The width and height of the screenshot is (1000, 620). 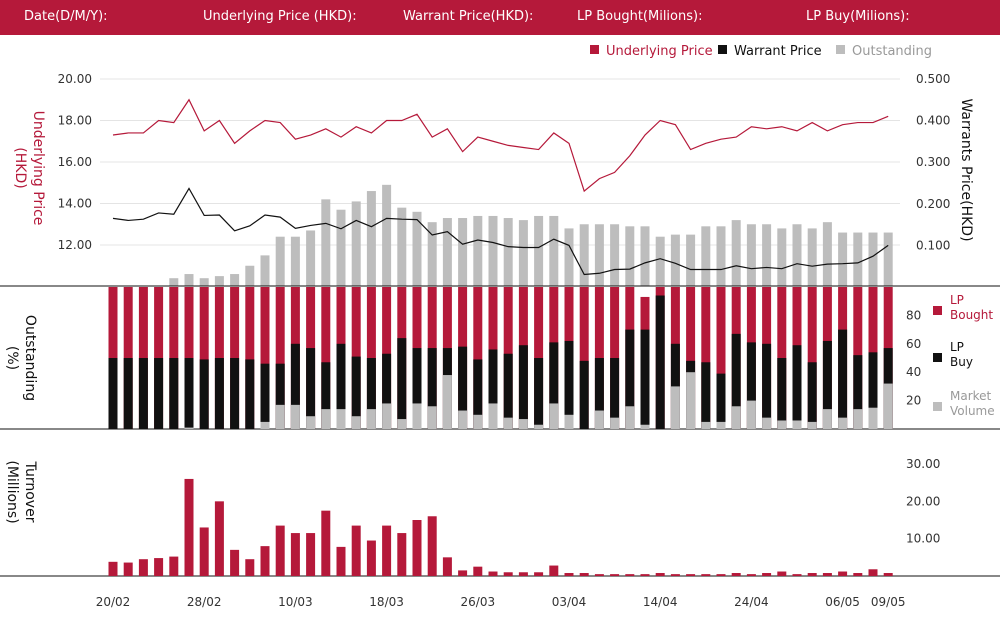 I want to click on legend-lp-buy-label-line1: LP, so click(x=957, y=347).